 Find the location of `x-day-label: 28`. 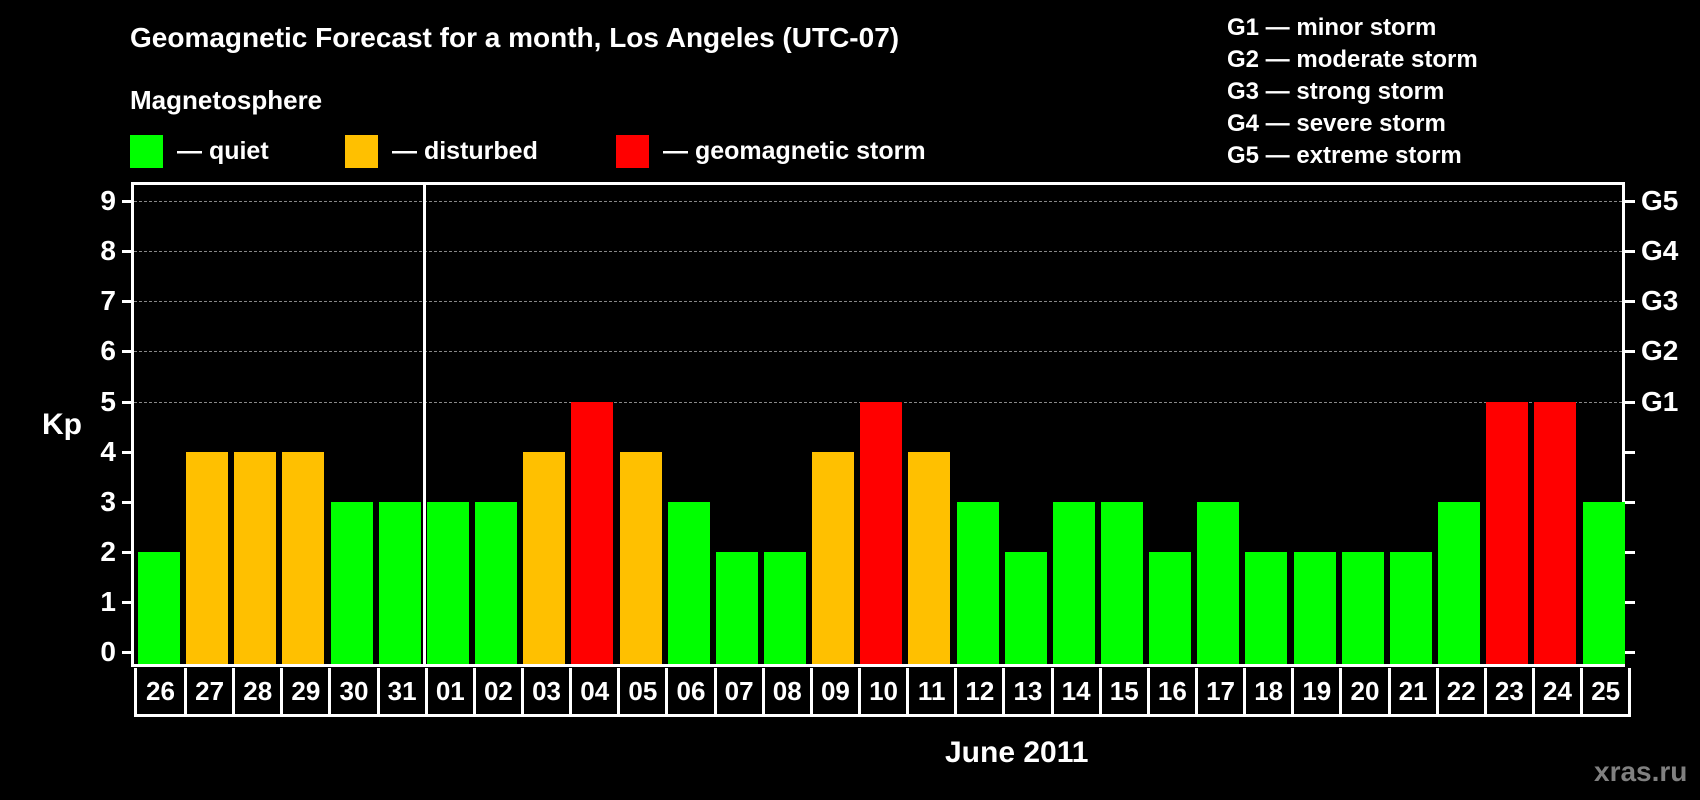

x-day-label: 28 is located at coordinates (256, 691).